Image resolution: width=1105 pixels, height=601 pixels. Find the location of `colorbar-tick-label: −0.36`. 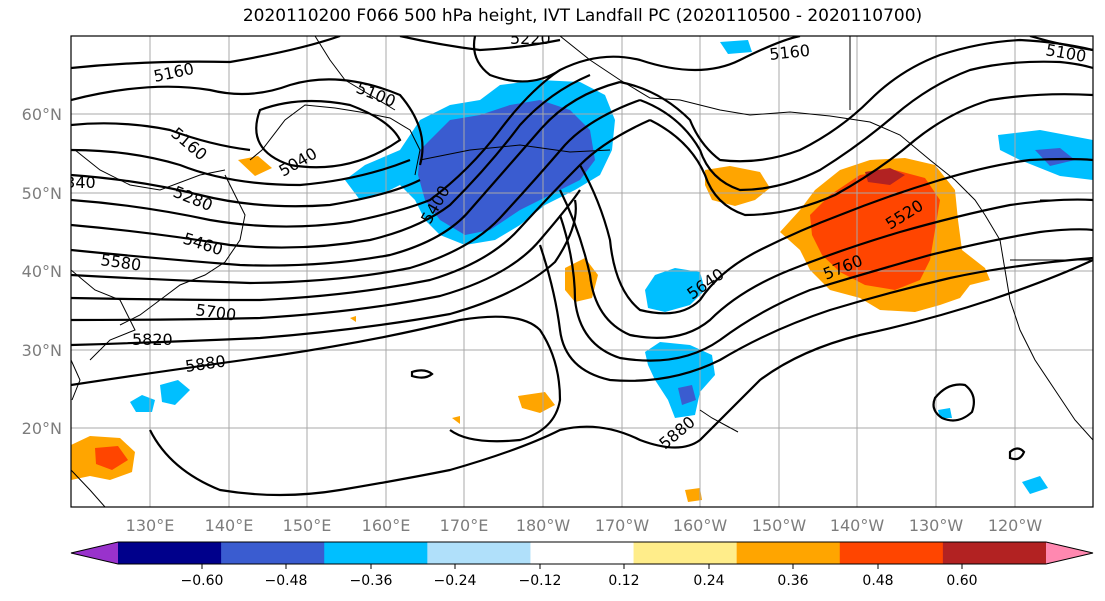

colorbar-tick-label: −0.36 is located at coordinates (371, 581).